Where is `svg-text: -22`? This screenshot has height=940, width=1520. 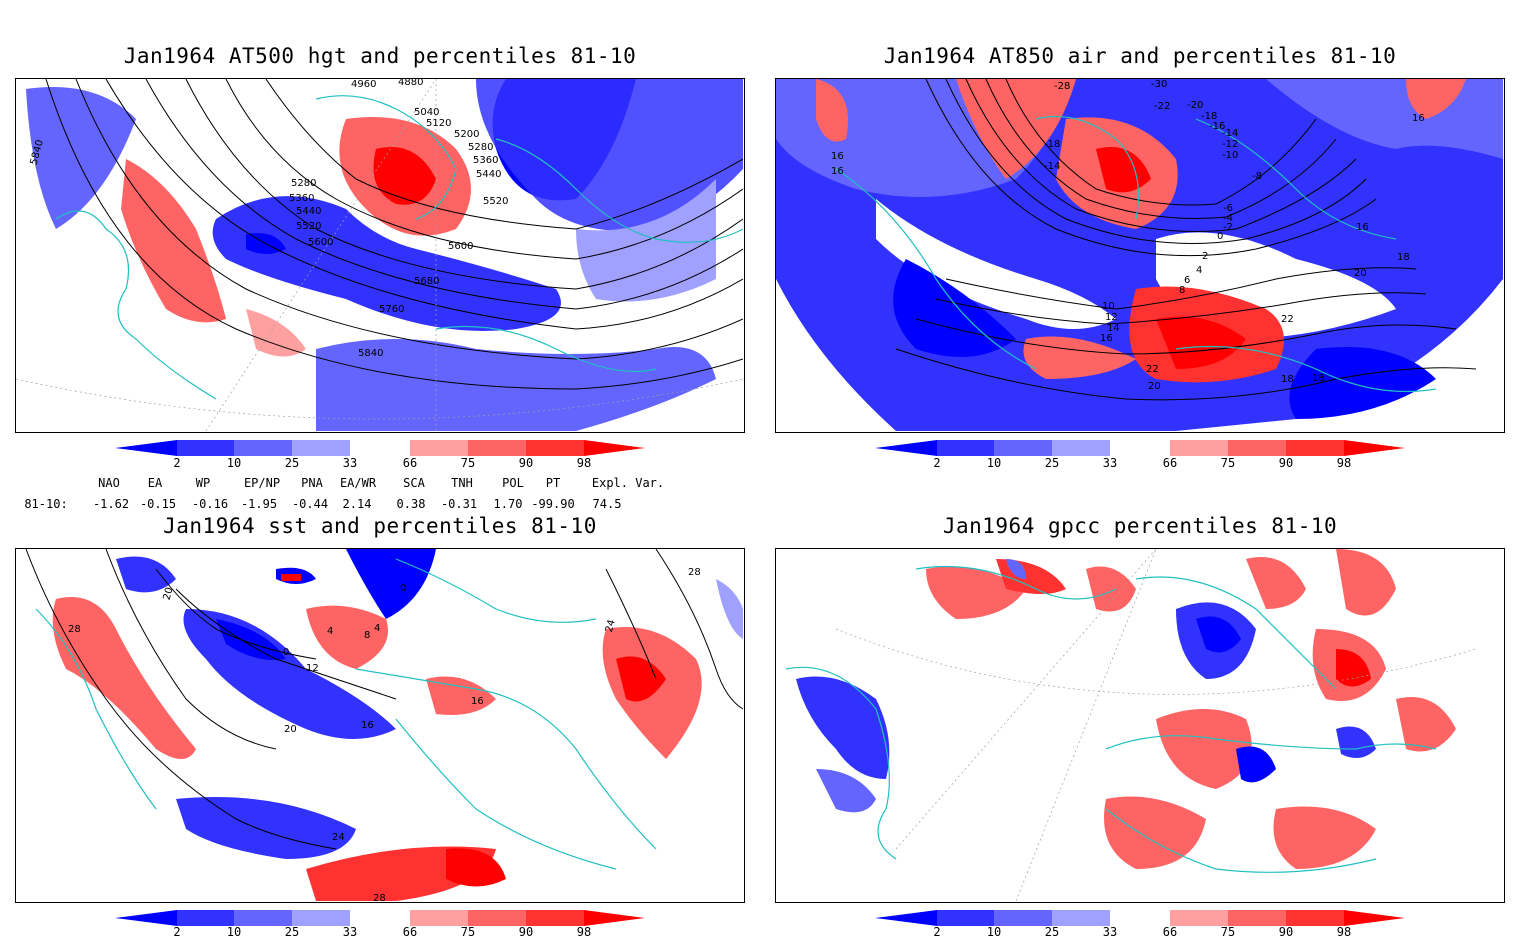 svg-text: -22 is located at coordinates (1162, 106).